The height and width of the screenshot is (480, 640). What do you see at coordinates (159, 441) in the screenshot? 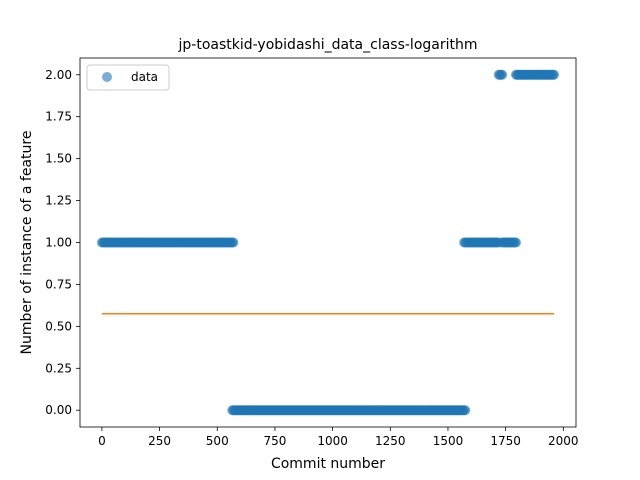
I see `x-tick-label: 250` at bounding box center [159, 441].